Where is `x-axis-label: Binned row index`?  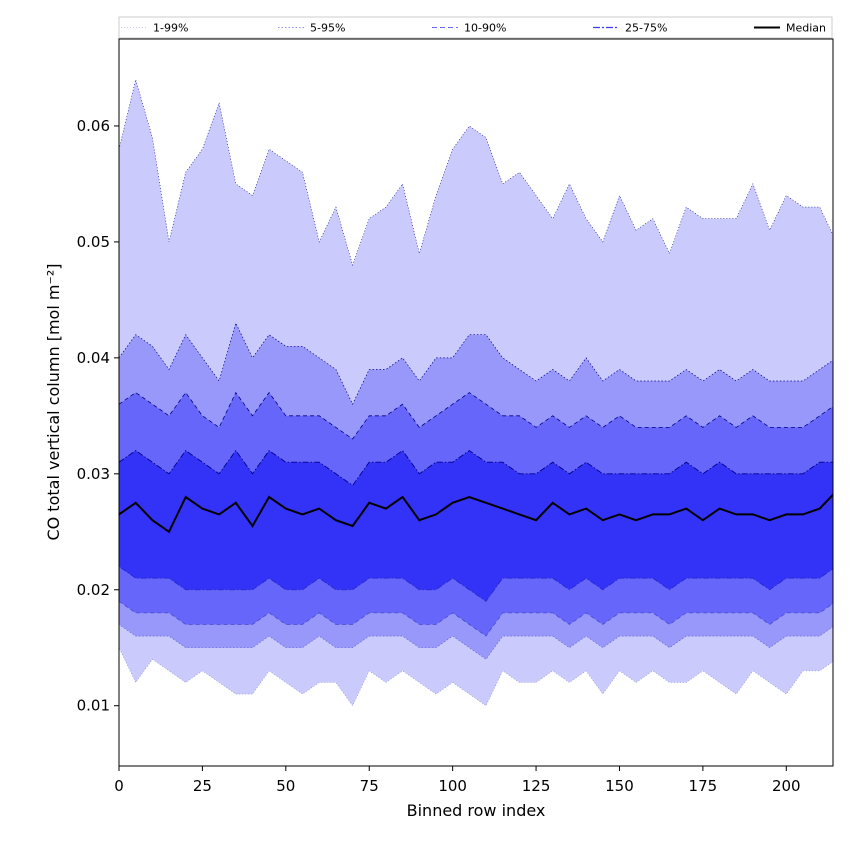 x-axis-label: Binned row index is located at coordinates (476, 810).